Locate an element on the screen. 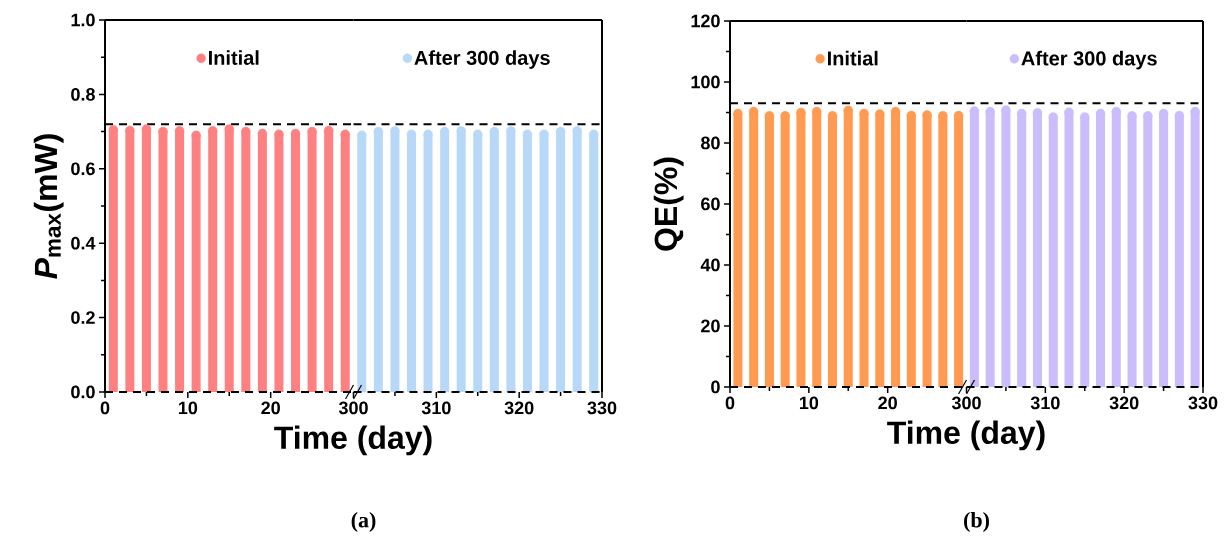 The width and height of the screenshot is (1231, 540). y-tick-label: 120 is located at coordinates (705, 21).